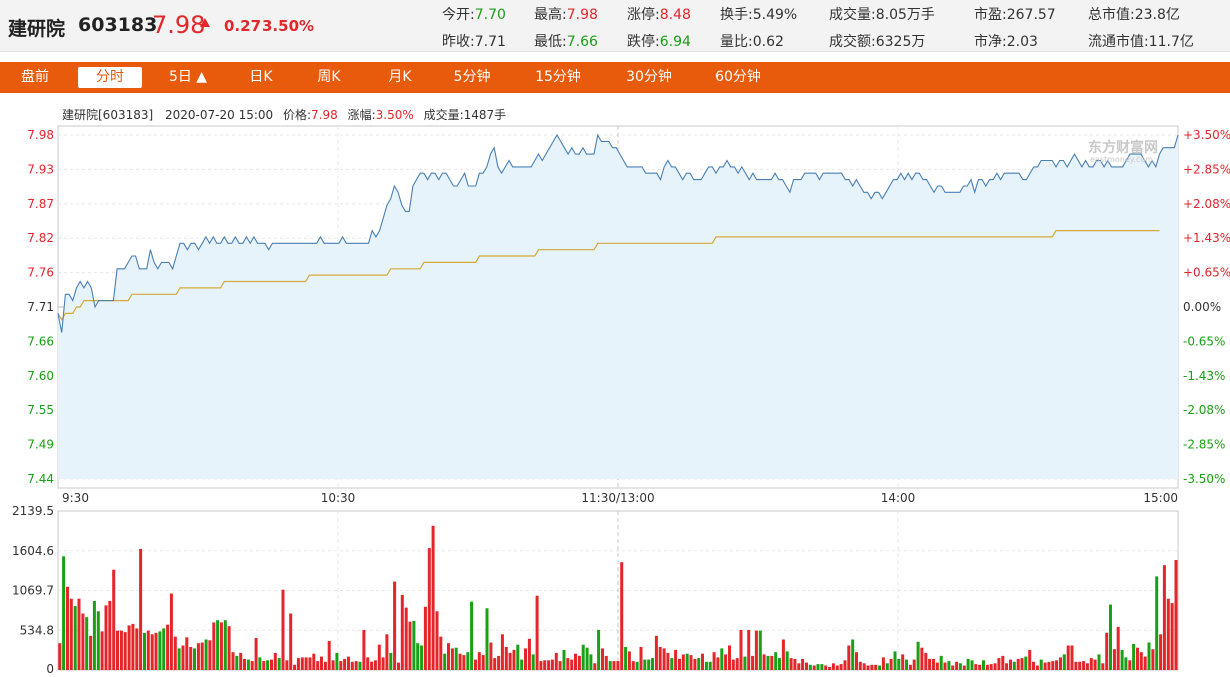  Describe the element at coordinates (738, 77) in the screenshot. I see `tab-10: 60分钟` at that location.